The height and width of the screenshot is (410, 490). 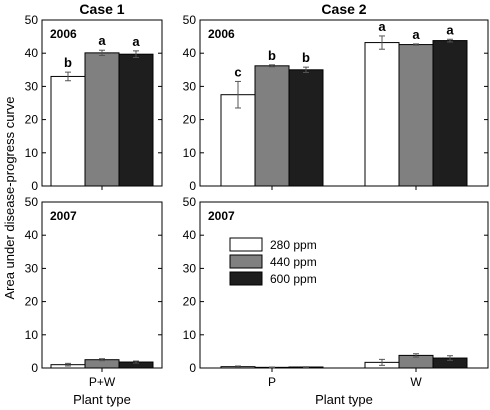 I want to click on panel-case1-2006: 0 10 20 30 40 50 2006 b a a, so click(x=94, y=103).